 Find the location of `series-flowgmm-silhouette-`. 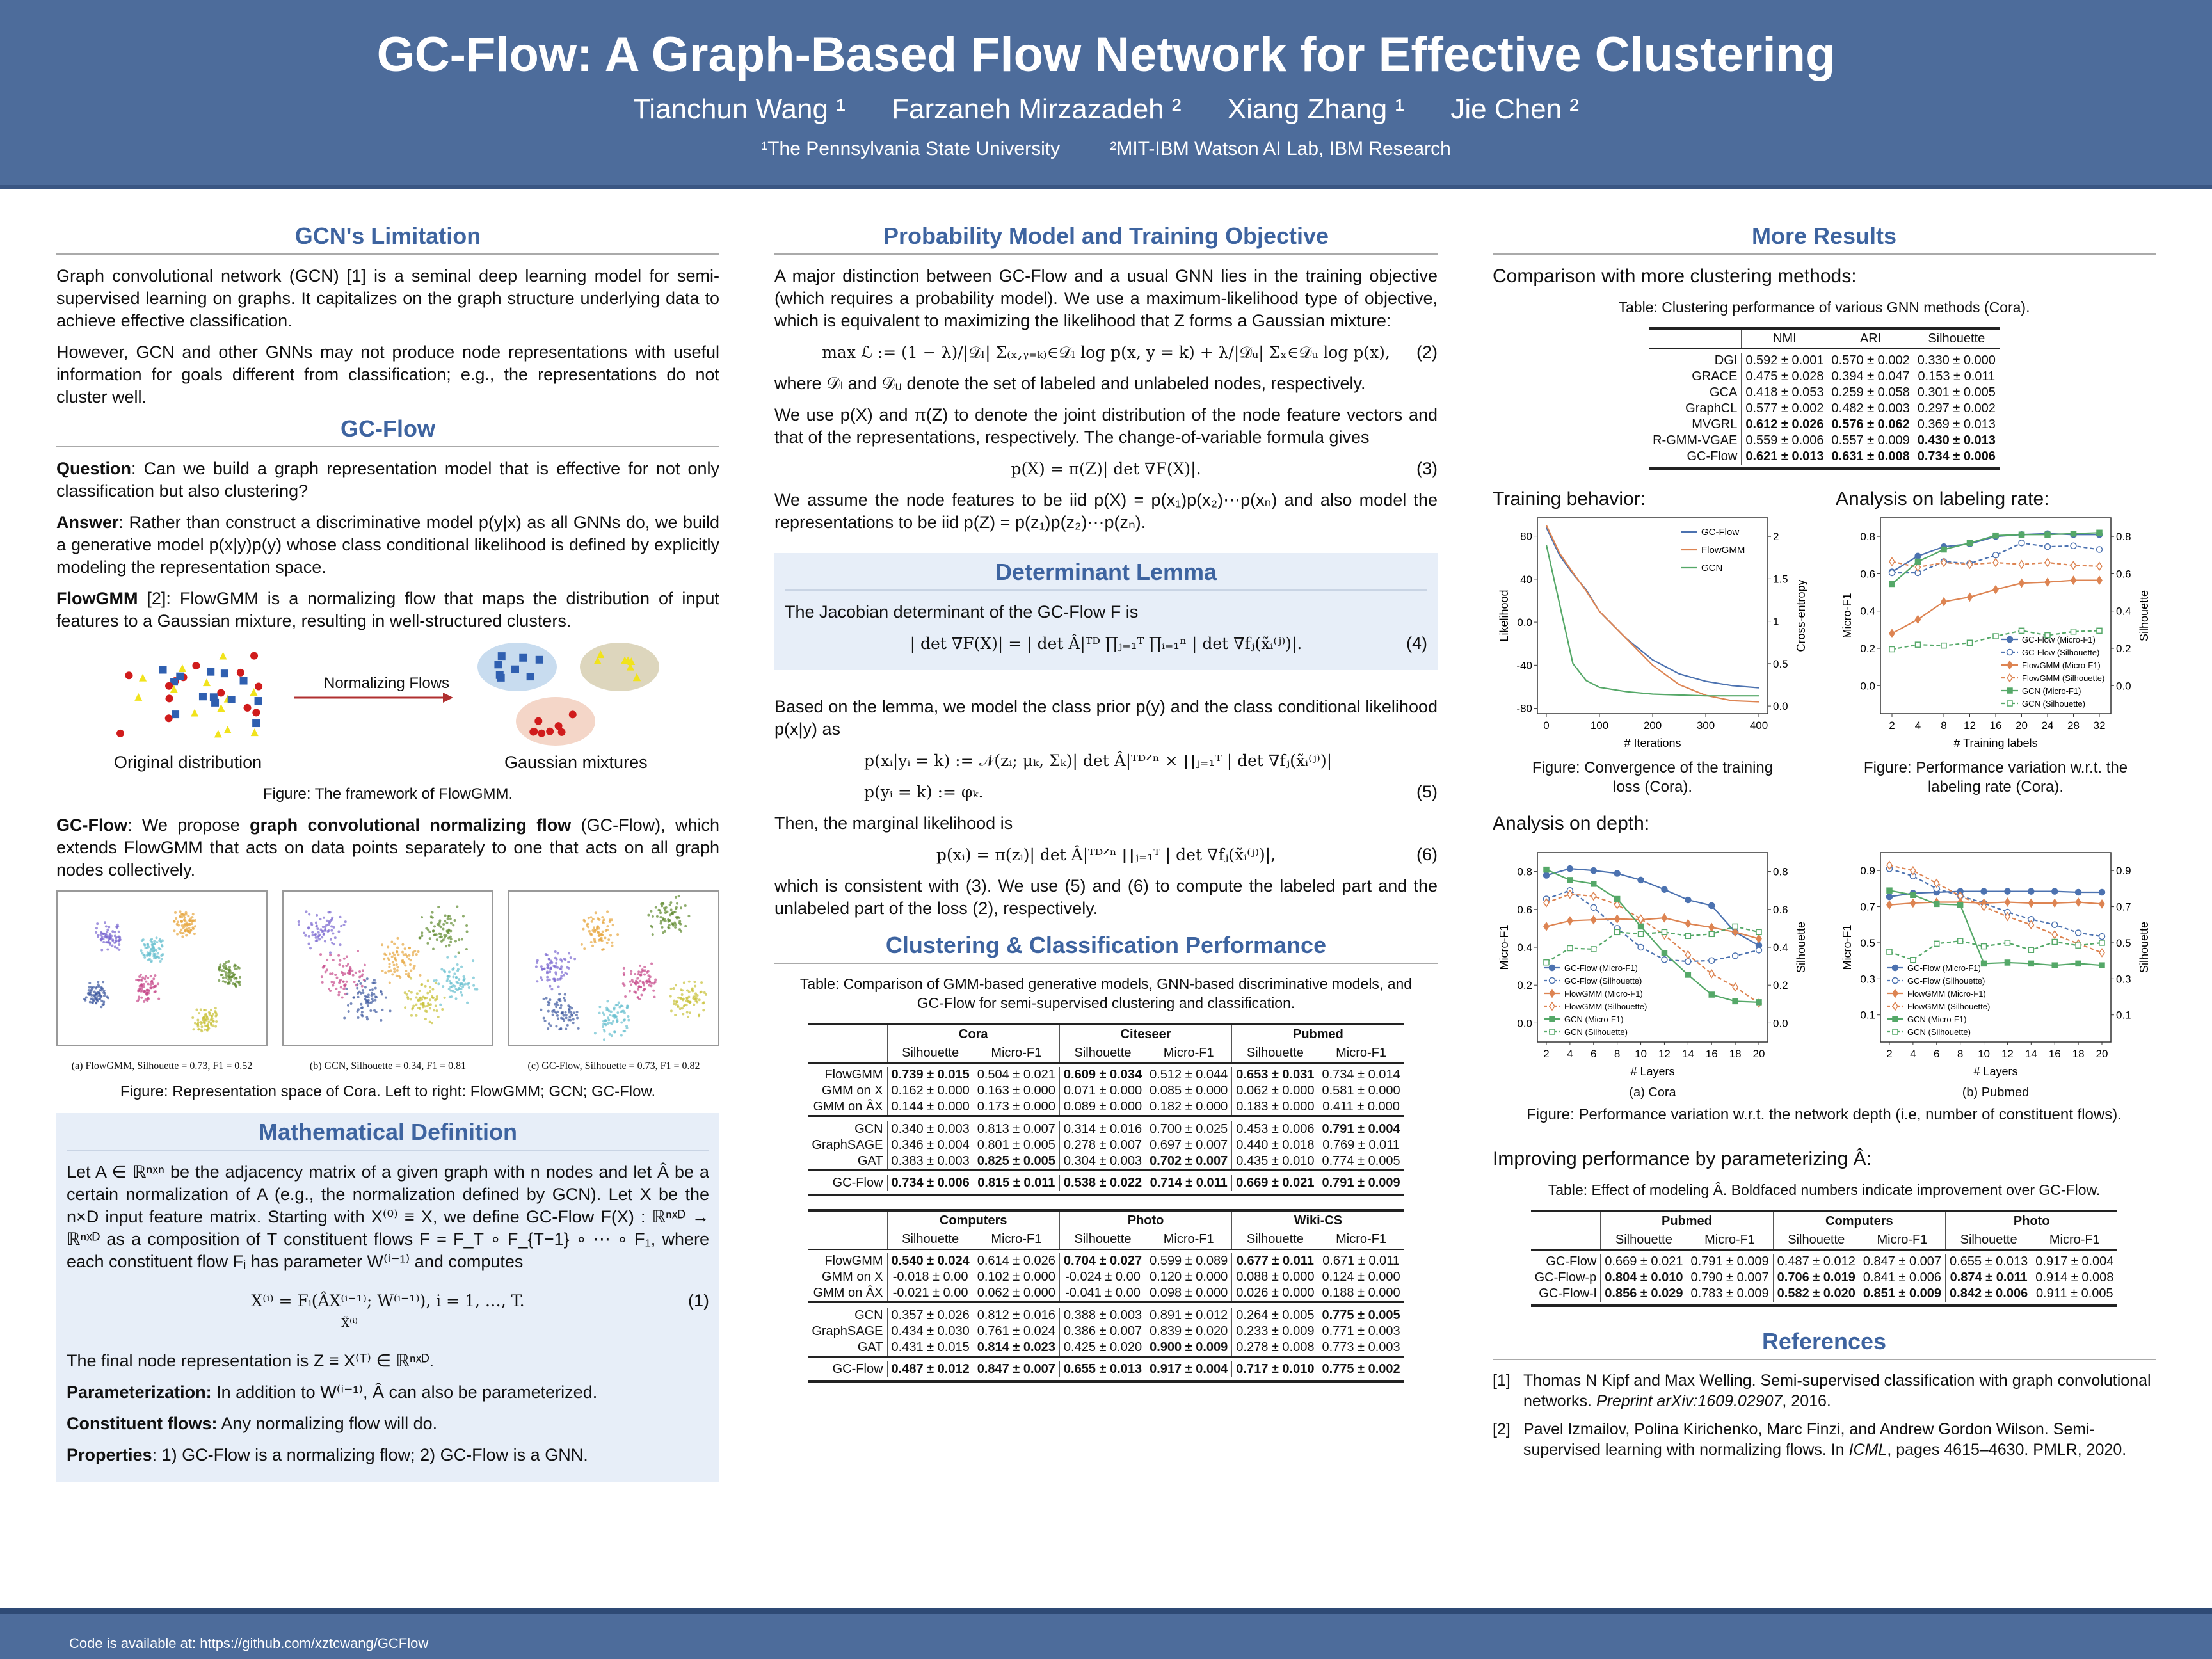

series-flowgmm-silhouette- is located at coordinates (1652, 948).